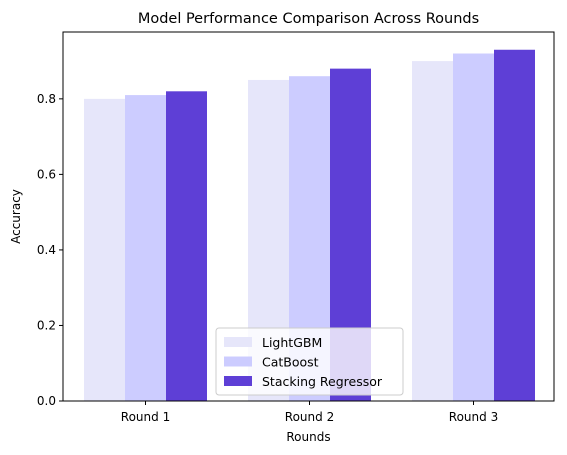  What do you see at coordinates (309, 417) in the screenshot?
I see `x-tick-label: Round 2` at bounding box center [309, 417].